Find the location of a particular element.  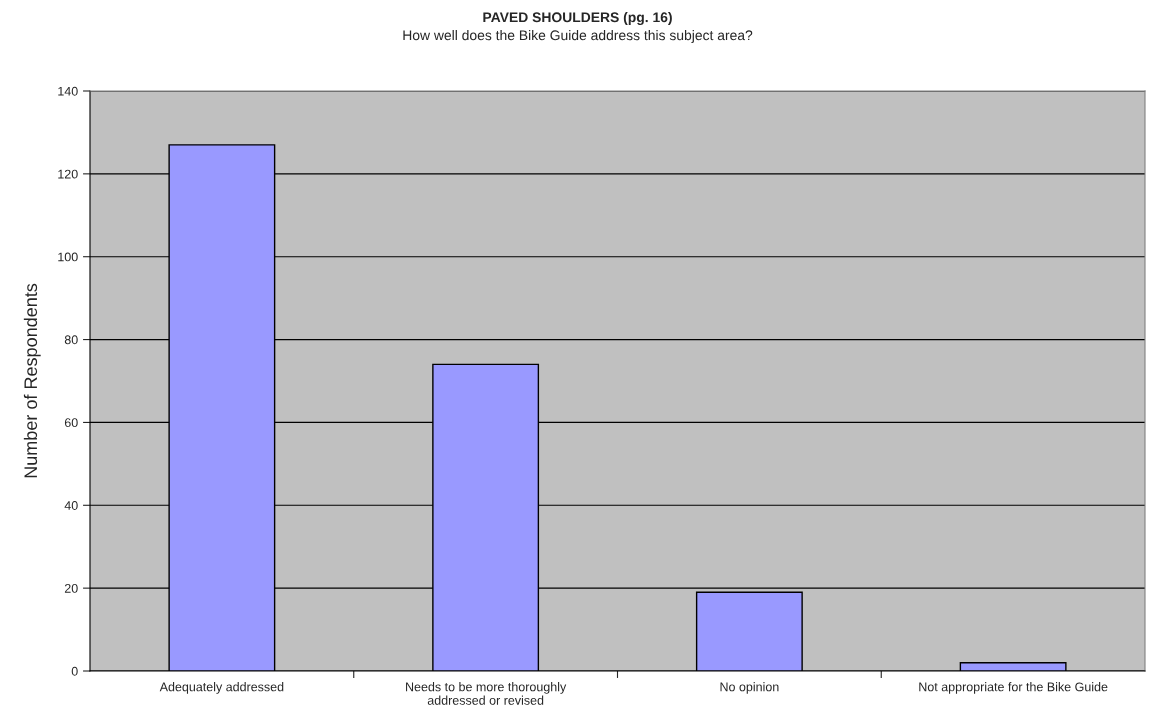

chart-subtitle: How well does the Bike Guide address this subject area? is located at coordinates (578, 36).